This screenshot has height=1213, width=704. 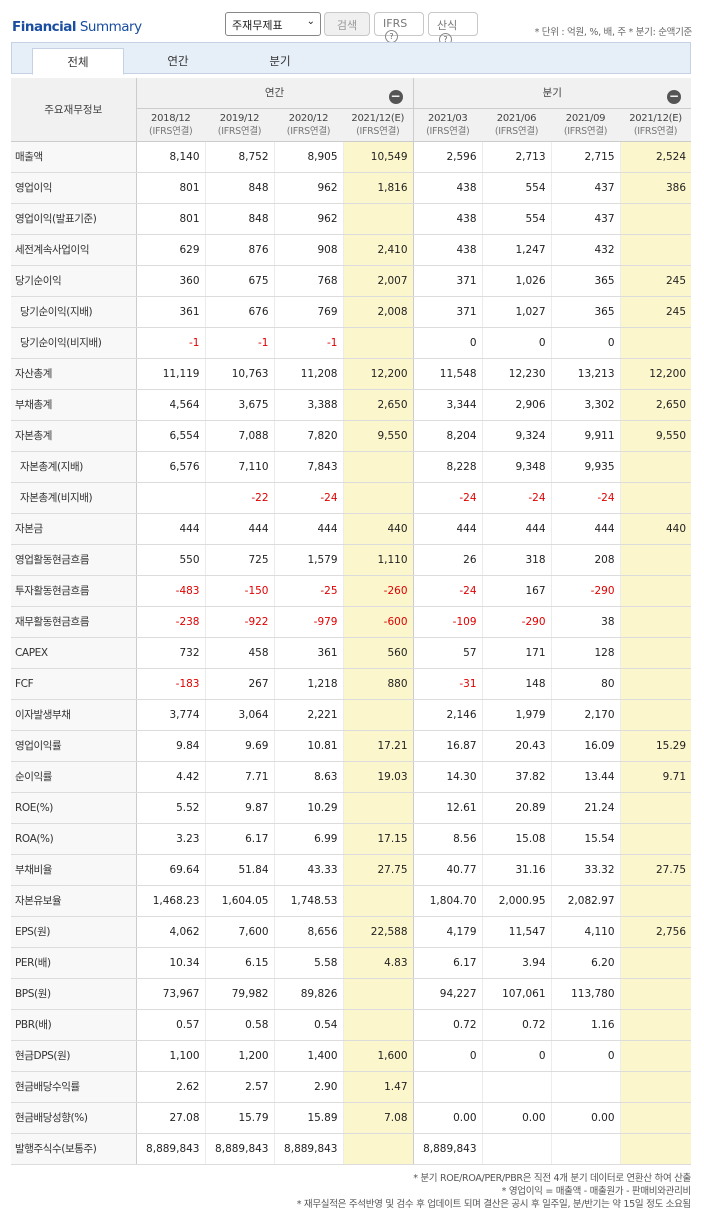 I want to click on table-row: 순이익률 4.42 7.71 8.63 19.03 14.30 37.82 13.44 9.71, so click(x=351, y=777).